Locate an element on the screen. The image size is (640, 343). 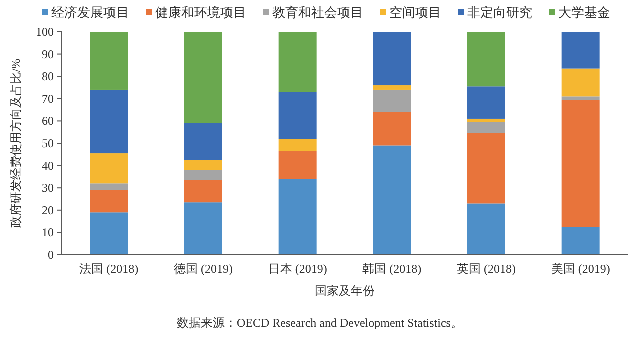
y-tick-label: 60 is located at coordinates (48, 121).